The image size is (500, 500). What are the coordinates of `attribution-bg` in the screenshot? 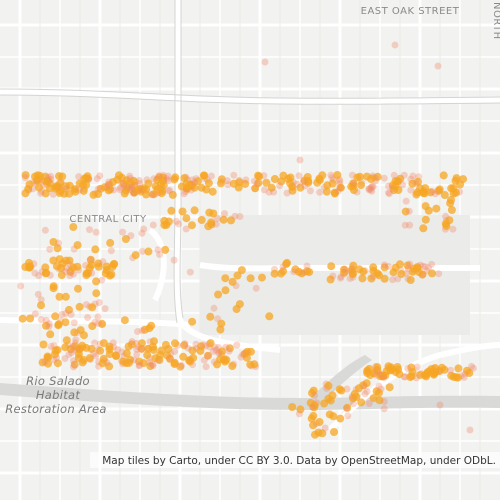 It's located at (295, 460).